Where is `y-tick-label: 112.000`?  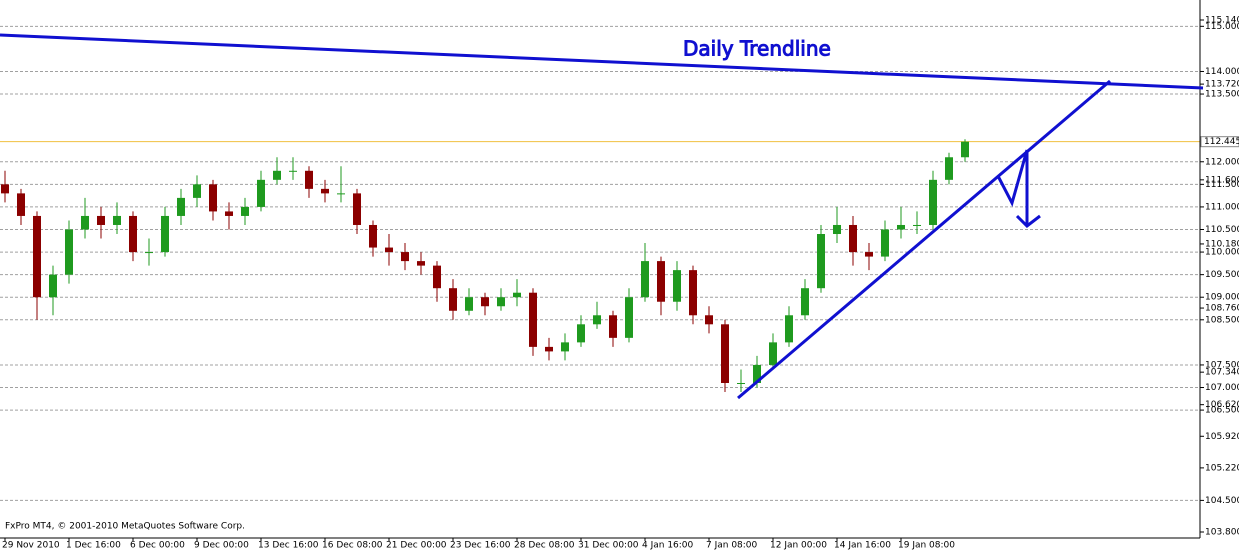 y-tick-label: 112.000 is located at coordinates (1222, 162).